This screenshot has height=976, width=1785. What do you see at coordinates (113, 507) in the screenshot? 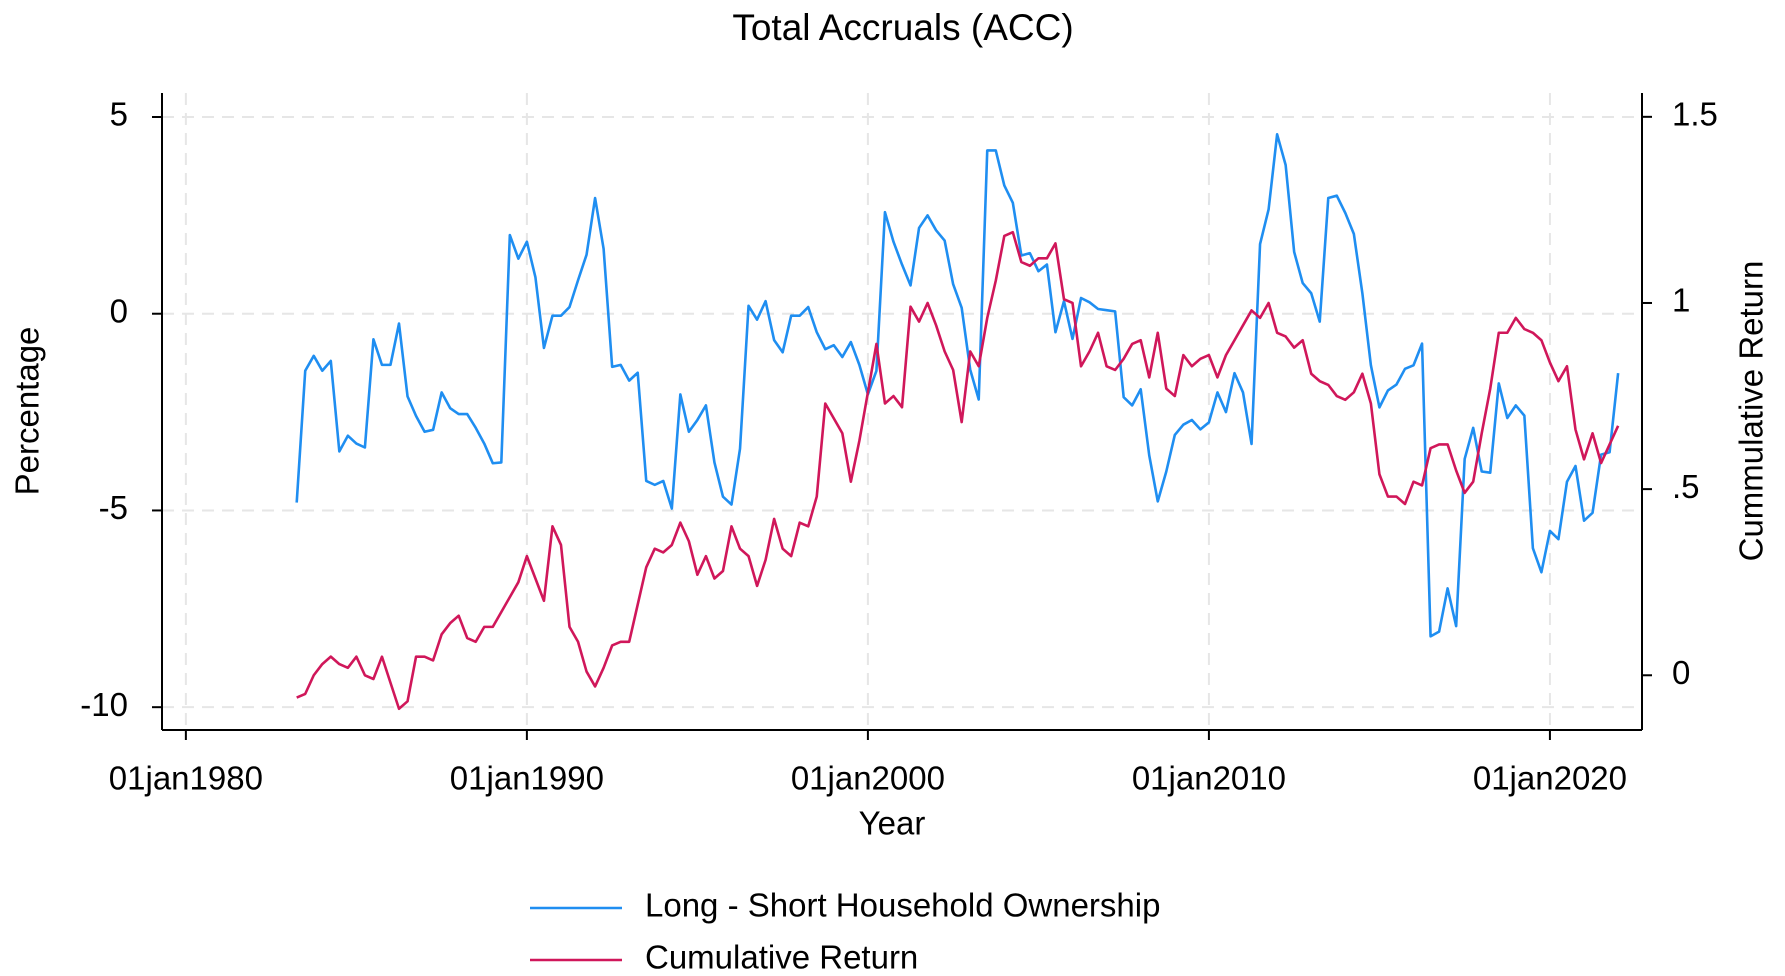
I see `y-tick-label: -5` at bounding box center [113, 507].